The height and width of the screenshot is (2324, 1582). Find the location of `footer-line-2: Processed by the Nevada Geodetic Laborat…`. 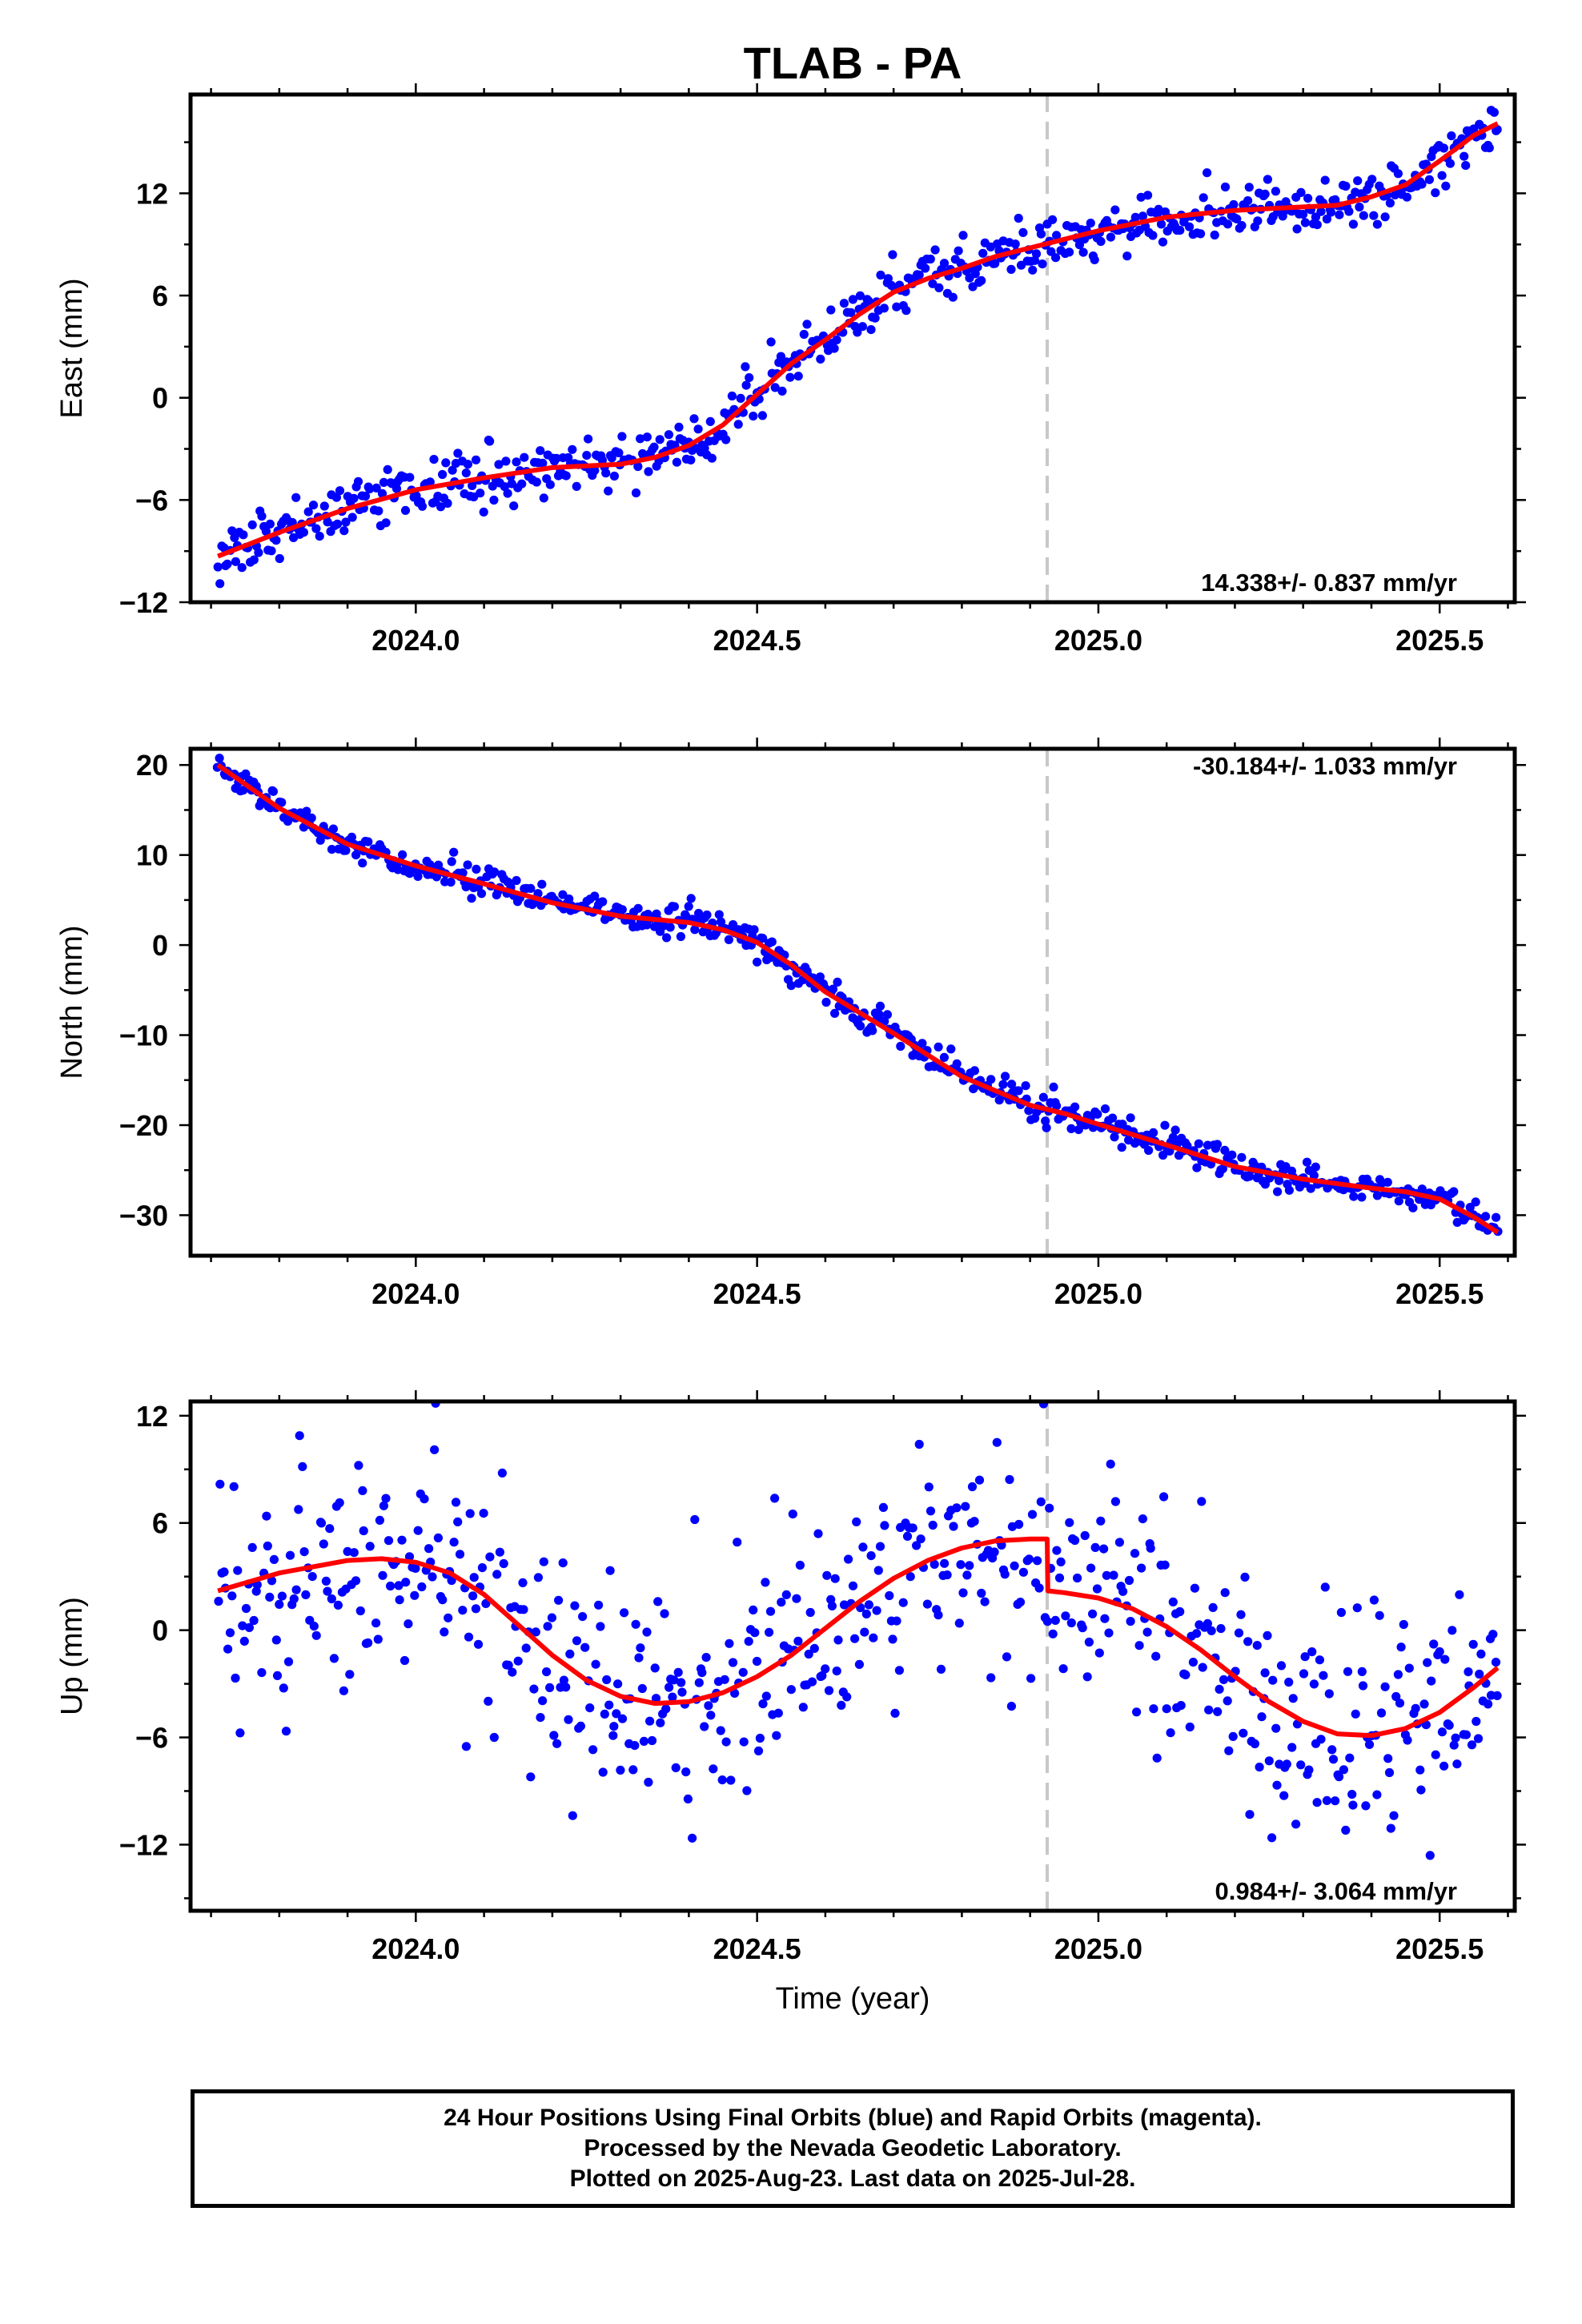

footer-line-2: Processed by the Nevada Geodetic Laborat… is located at coordinates (853, 2148).